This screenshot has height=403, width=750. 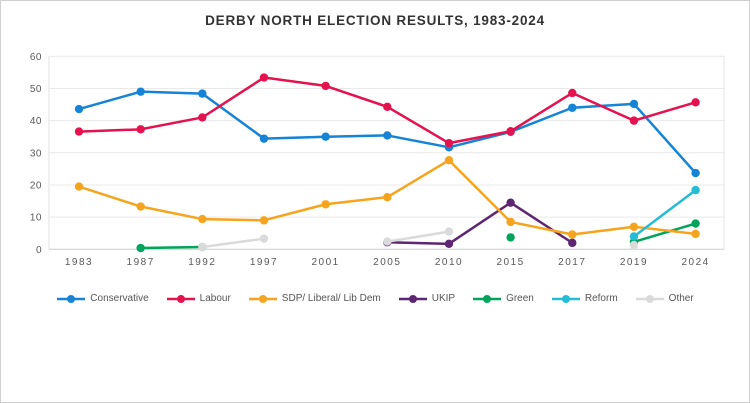 What do you see at coordinates (695, 234) in the screenshot?
I see `data-point-sdp-liberal-lib-dem-2024` at bounding box center [695, 234].